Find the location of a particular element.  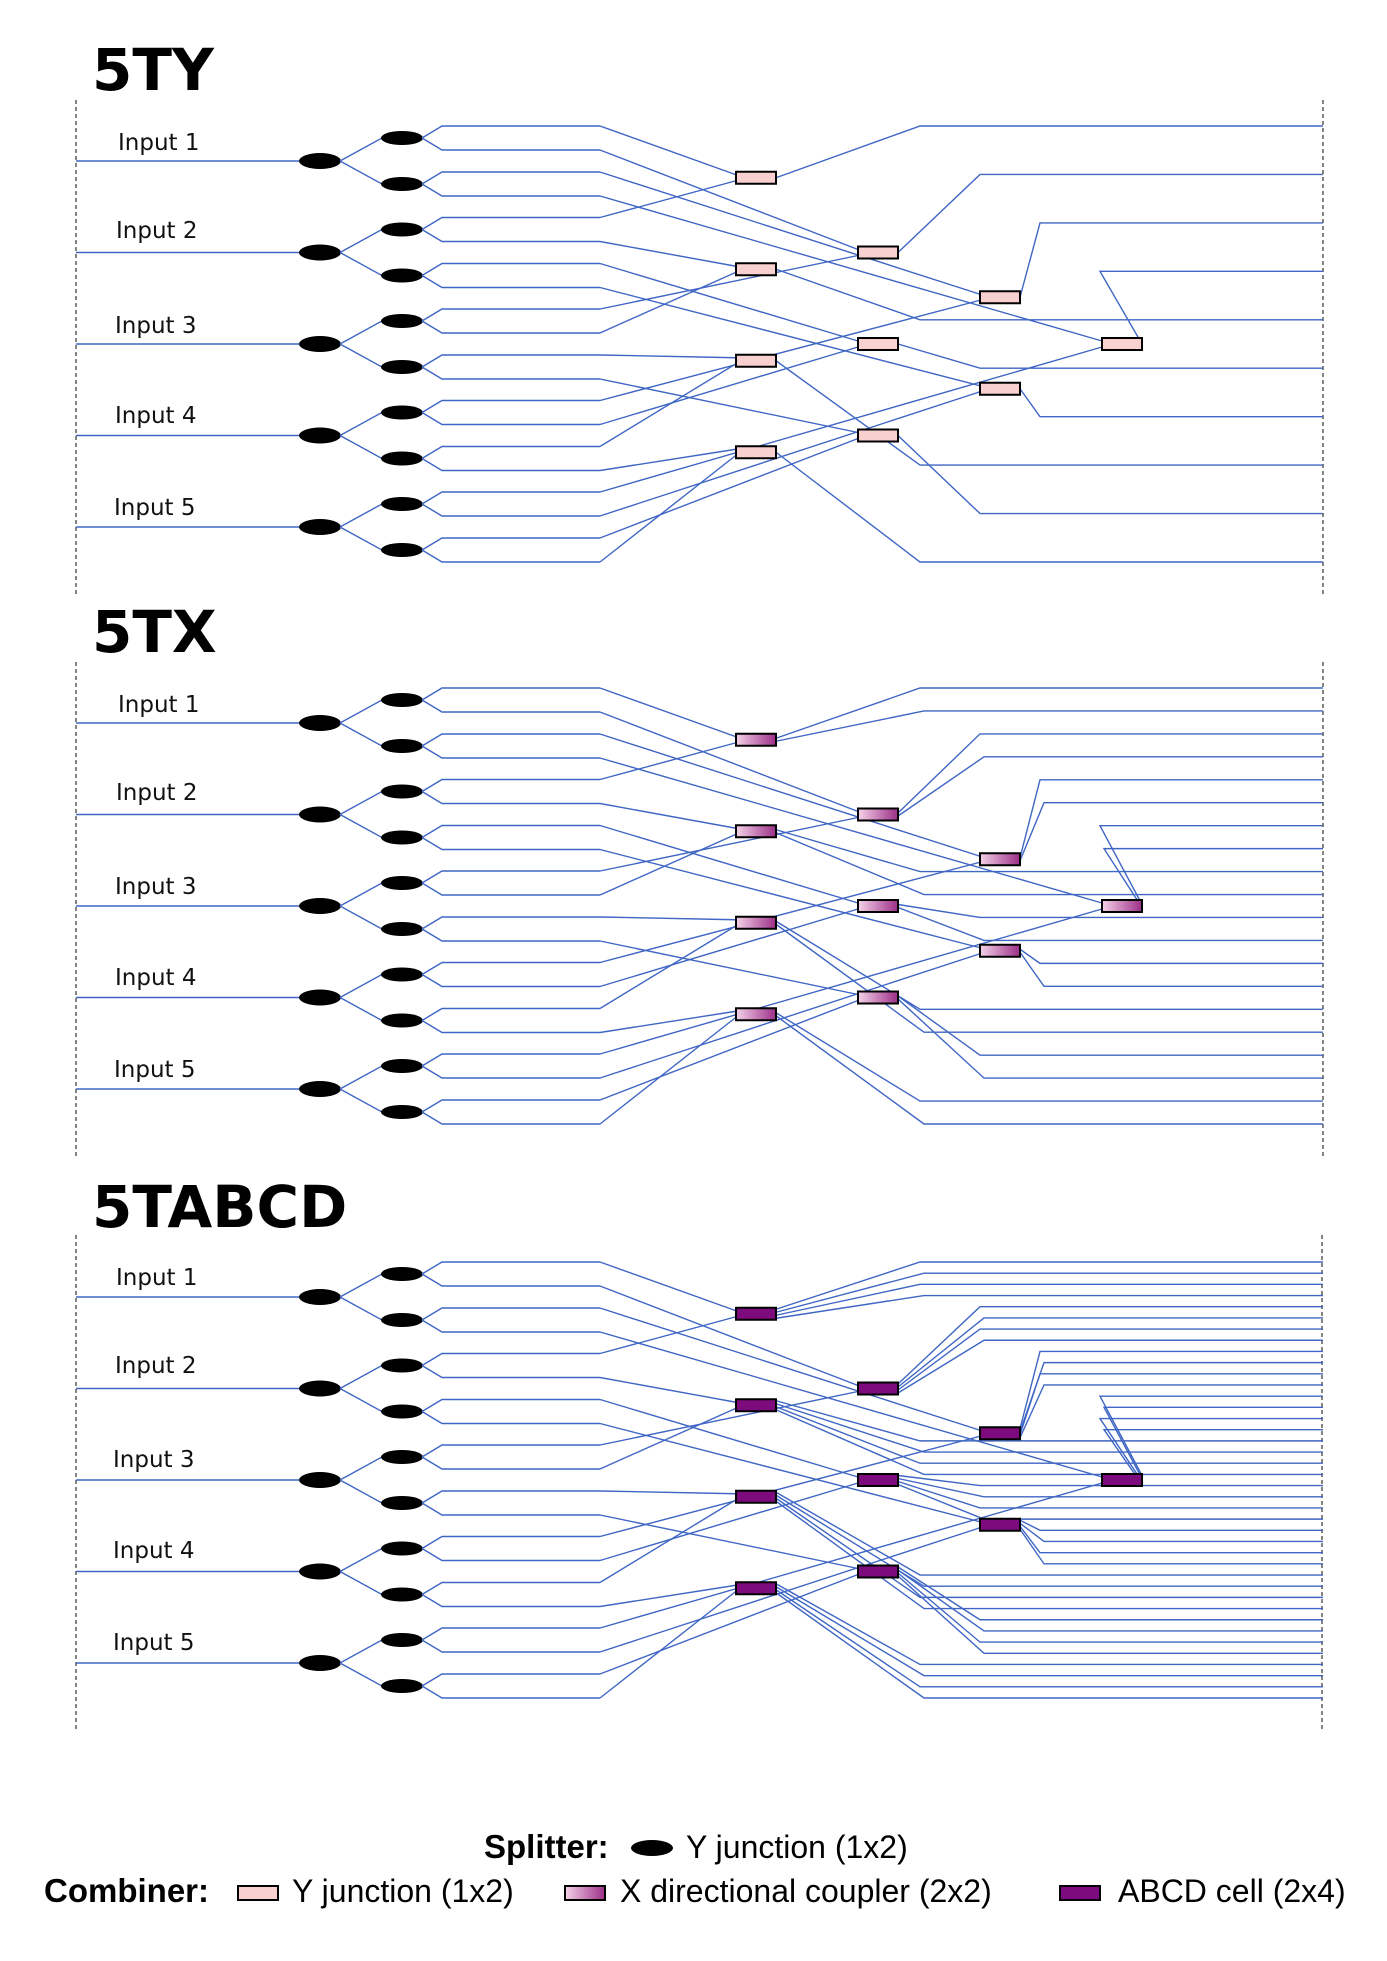

legend-abcd-item: ABCD cell (2x4) is located at coordinates (1232, 1891).